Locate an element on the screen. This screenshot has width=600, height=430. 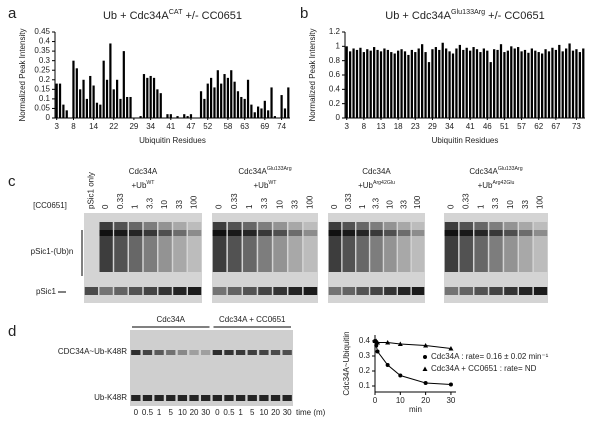
x-tick-label: 46 is located at coordinates (487, 126).